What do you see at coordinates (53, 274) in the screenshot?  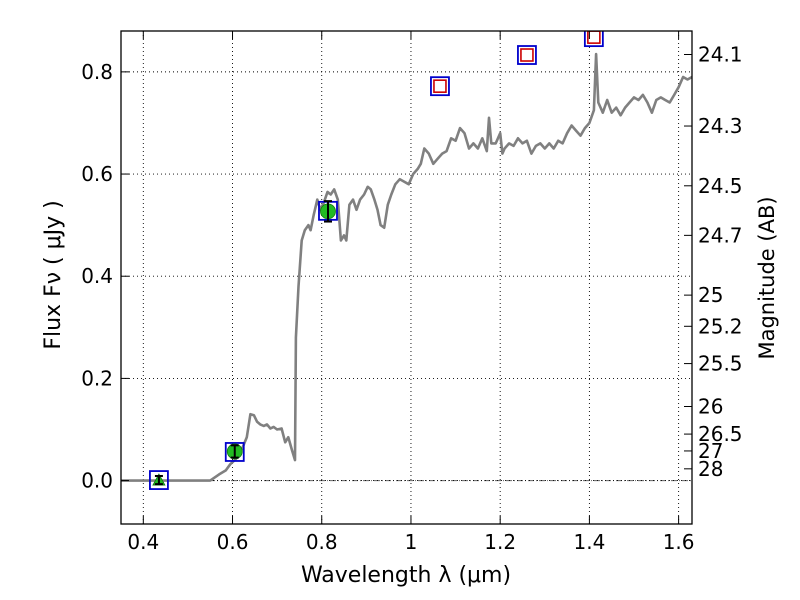 I see `y-axis-label: Flux Fν ( μJy )` at bounding box center [53, 274].